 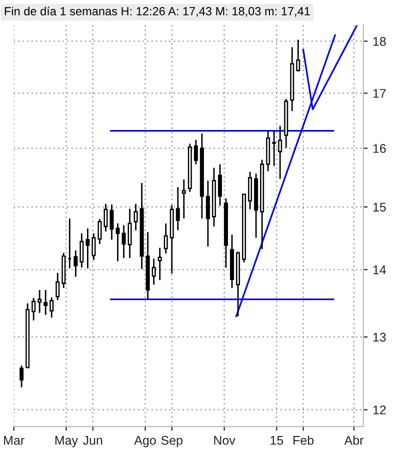 What do you see at coordinates (354, 440) in the screenshot?
I see `x-tick-label: Abr` at bounding box center [354, 440].